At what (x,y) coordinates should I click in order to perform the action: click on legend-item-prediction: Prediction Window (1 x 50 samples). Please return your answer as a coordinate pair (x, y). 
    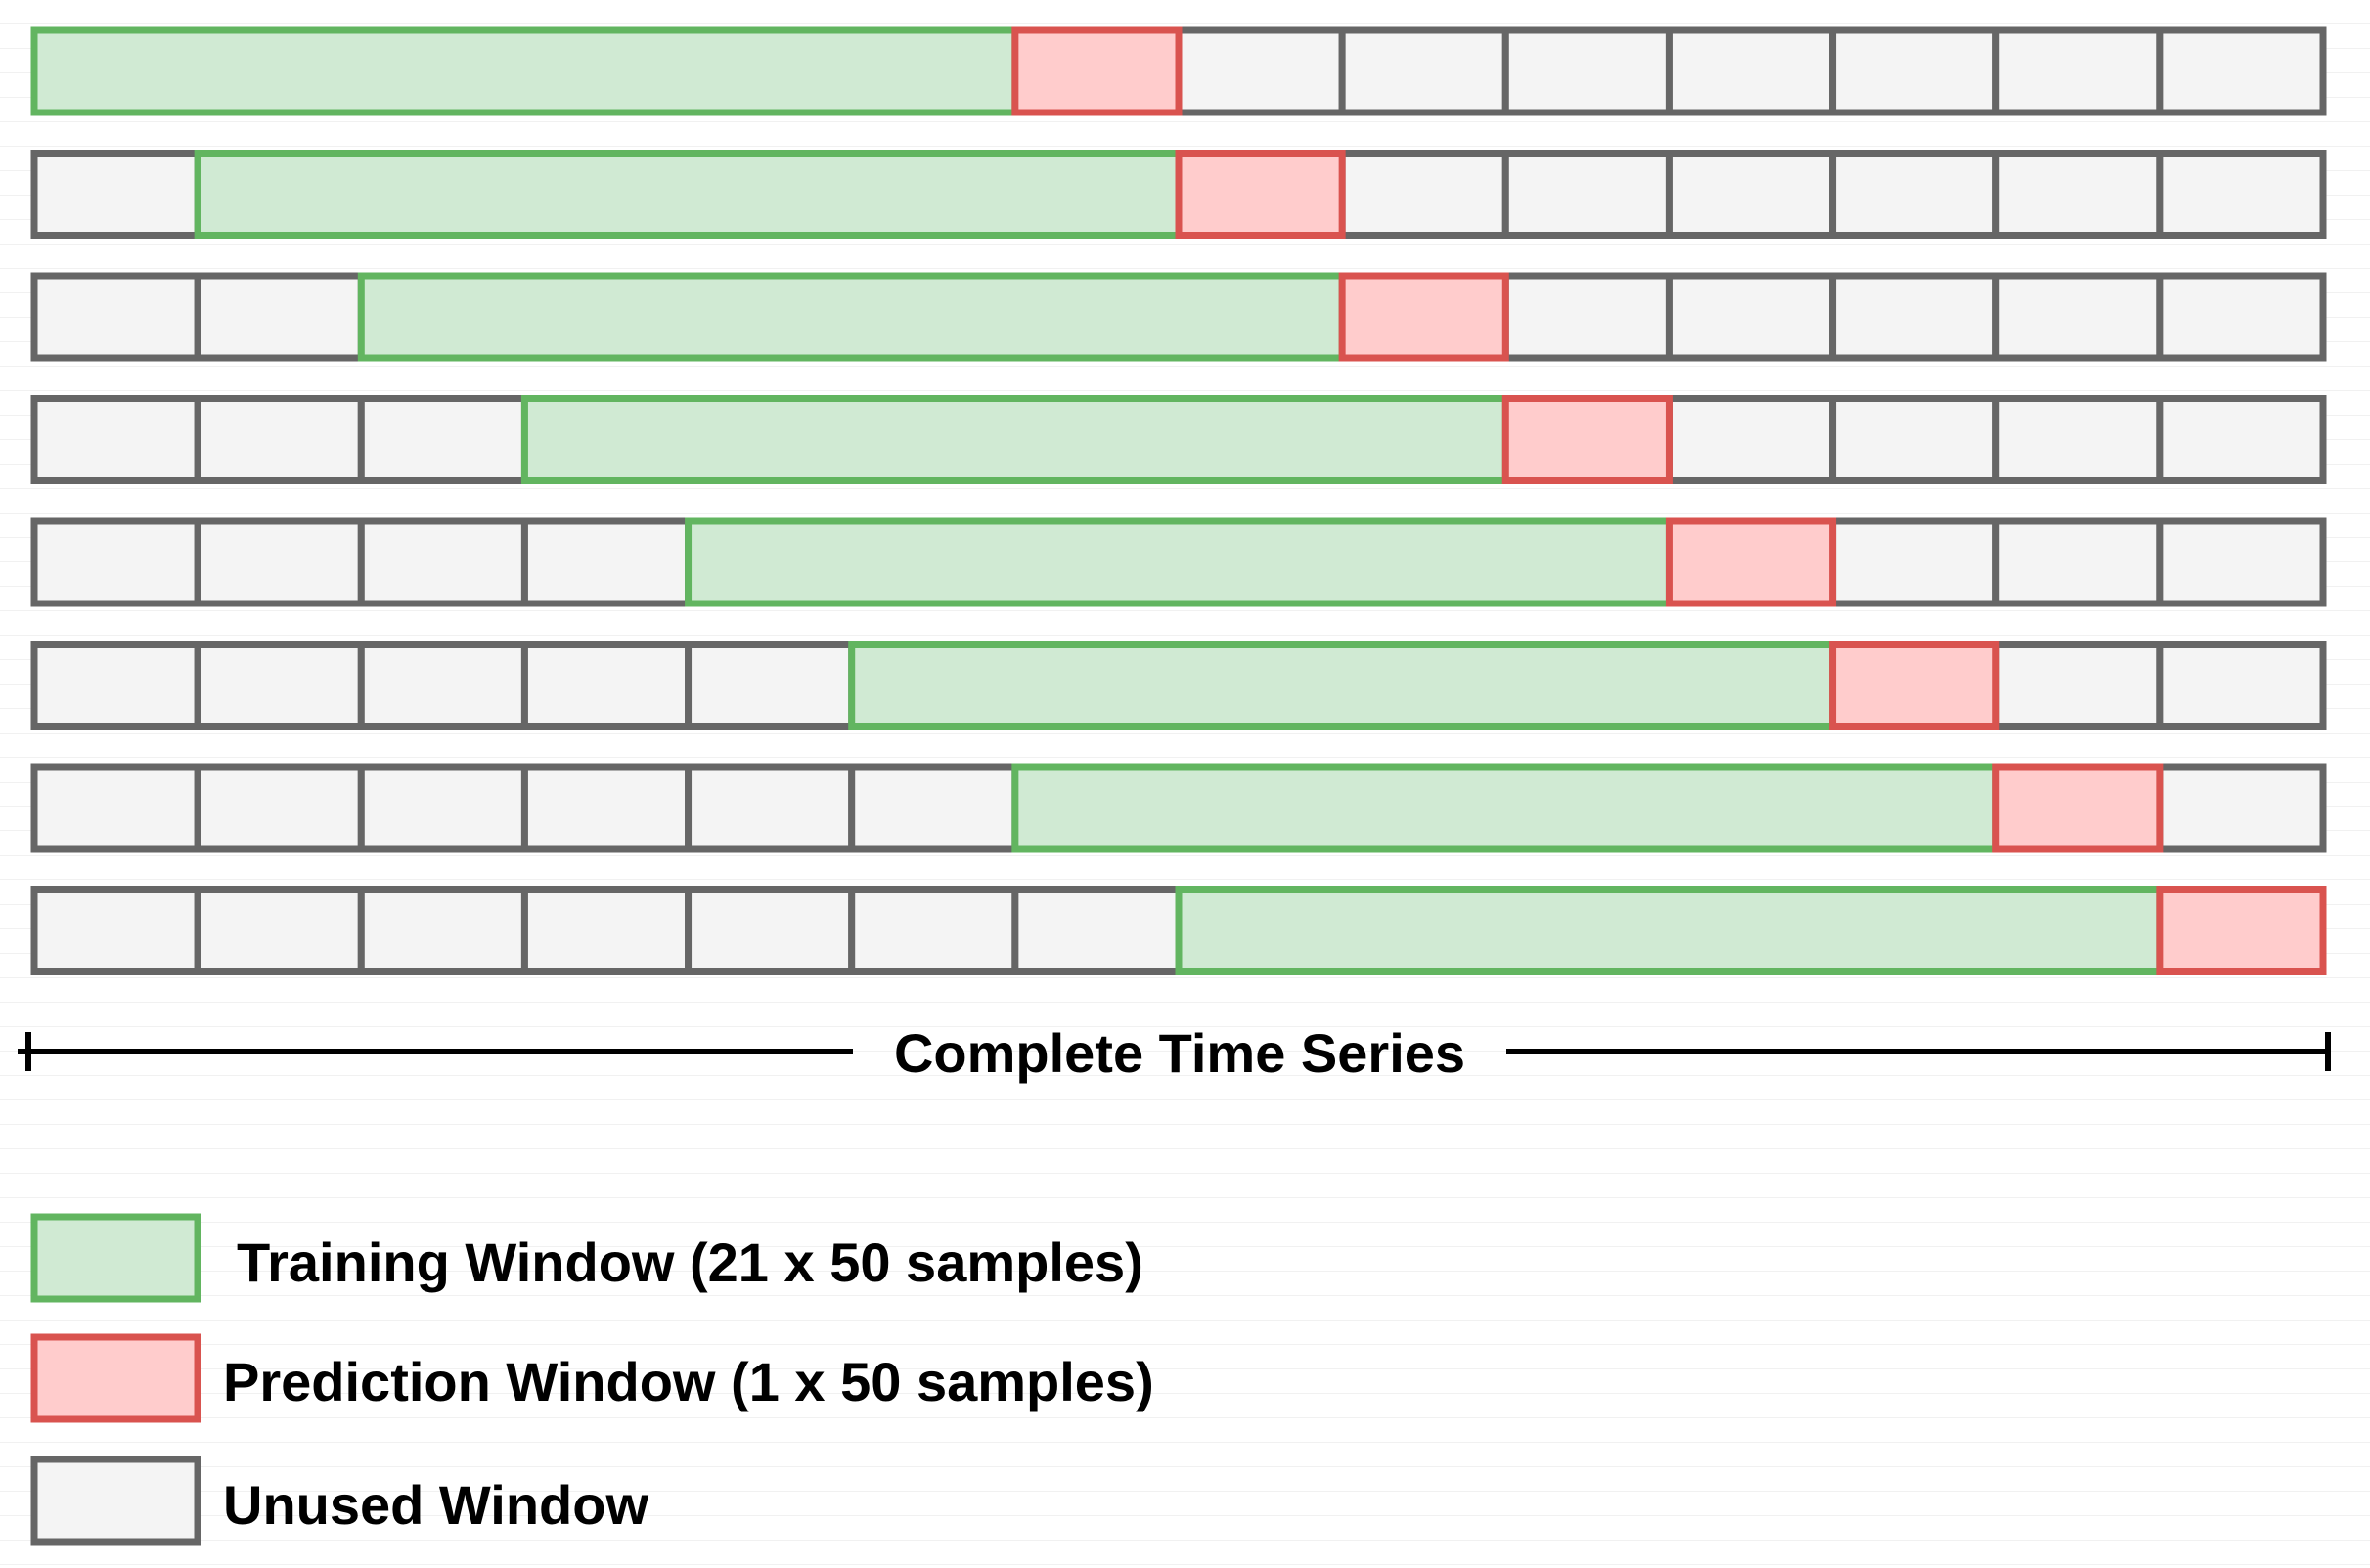
    Looking at the image, I should click on (592, 1378).